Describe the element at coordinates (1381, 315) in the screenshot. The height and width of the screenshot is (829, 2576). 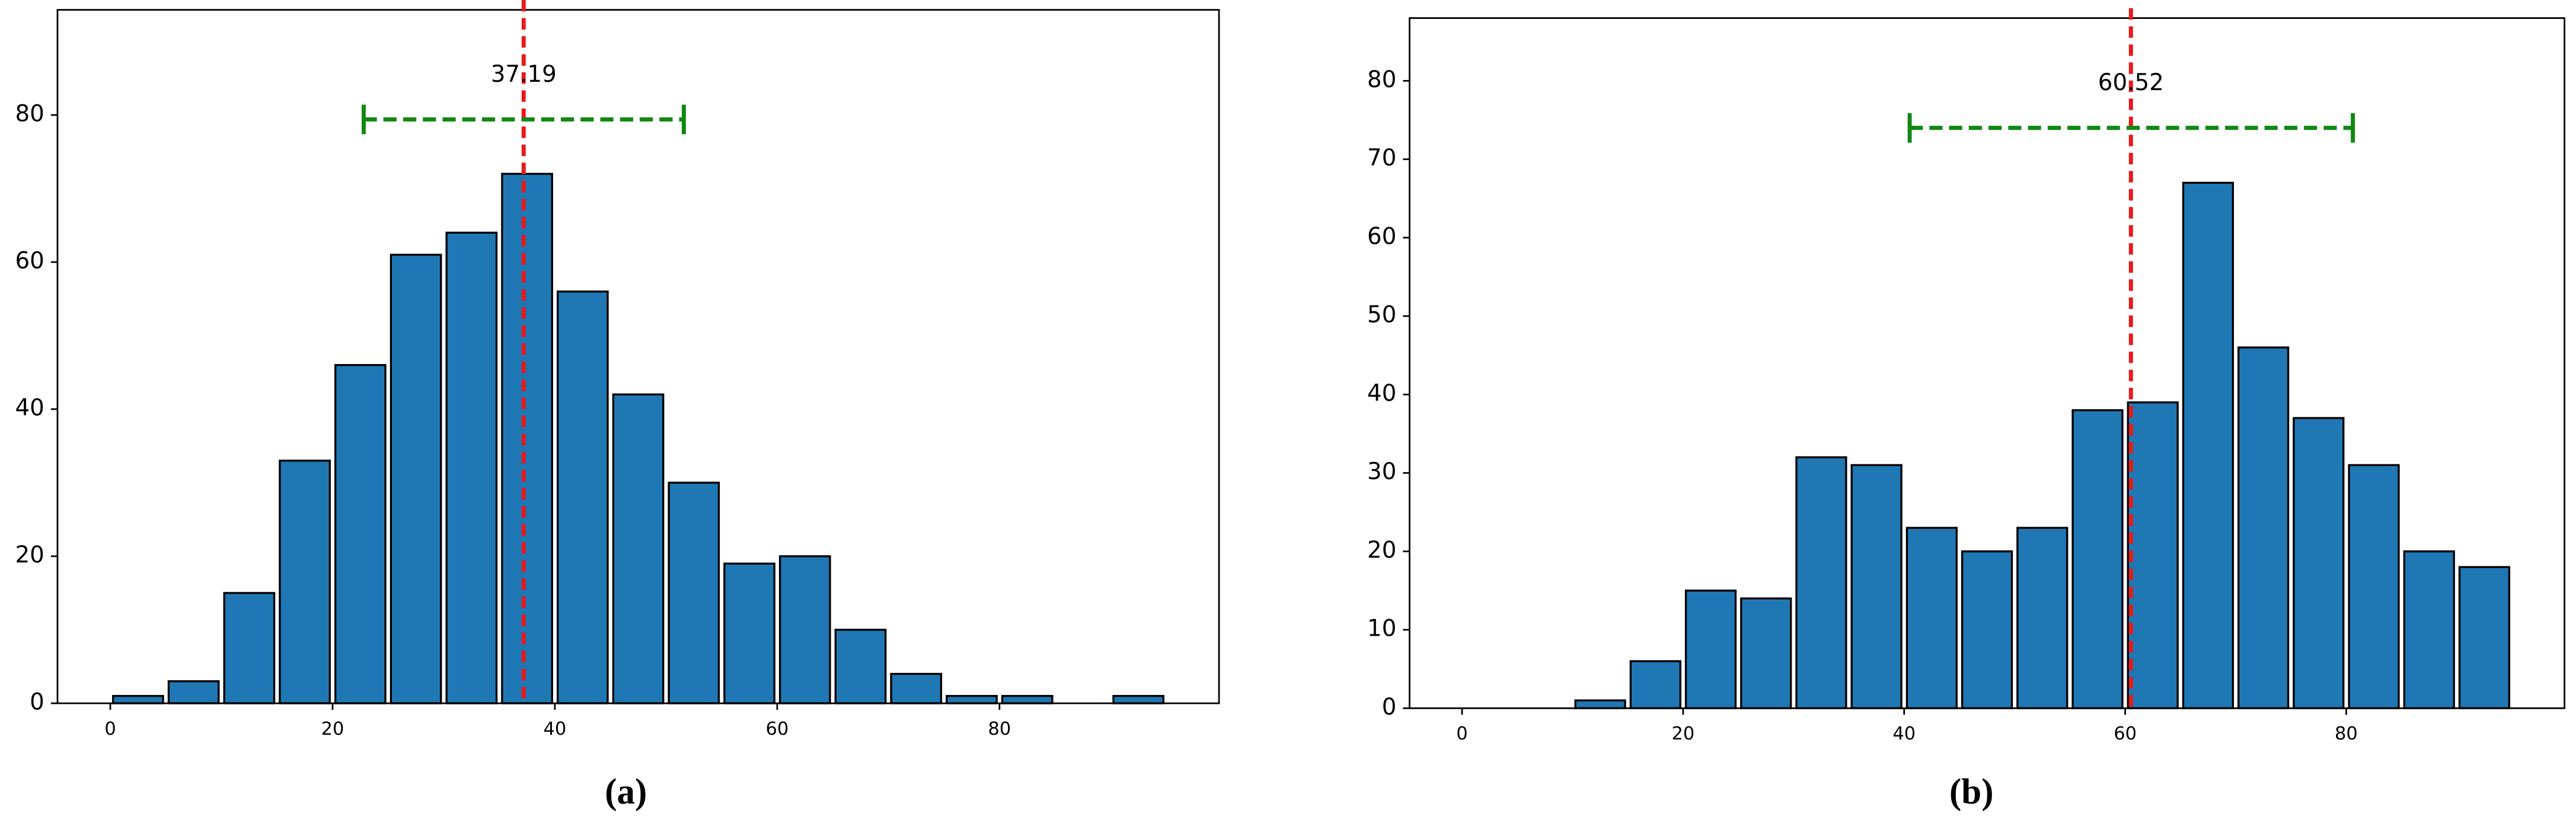
I see `y-tick-label: 50` at that location.